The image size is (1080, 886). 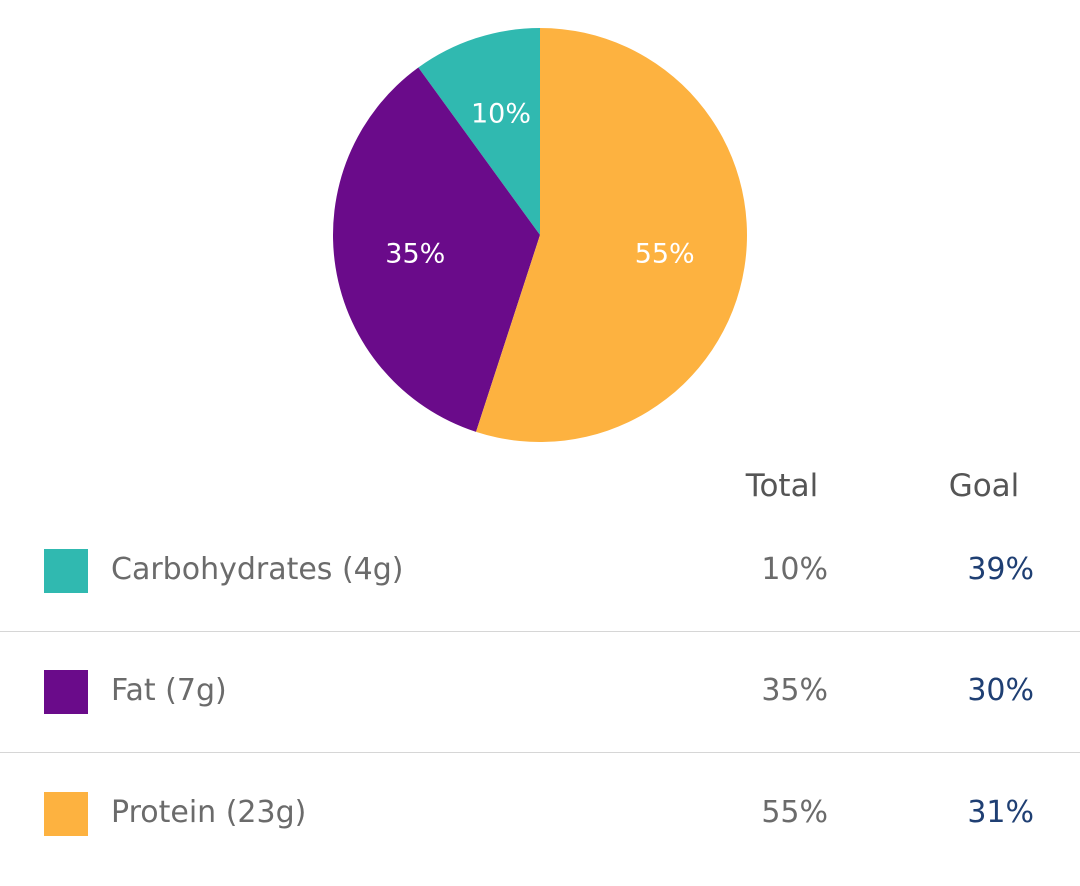 What do you see at coordinates (415, 253) in the screenshot?
I see `fat-slice-label: 35%` at bounding box center [415, 253].